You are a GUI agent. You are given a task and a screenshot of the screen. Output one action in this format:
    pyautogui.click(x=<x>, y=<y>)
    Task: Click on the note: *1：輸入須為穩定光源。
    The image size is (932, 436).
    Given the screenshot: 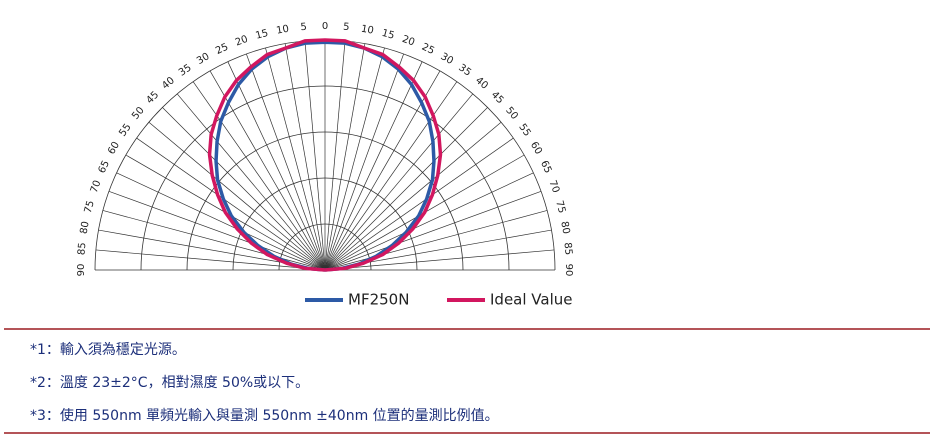 What is the action you would take?
    pyautogui.click(x=108, y=350)
    